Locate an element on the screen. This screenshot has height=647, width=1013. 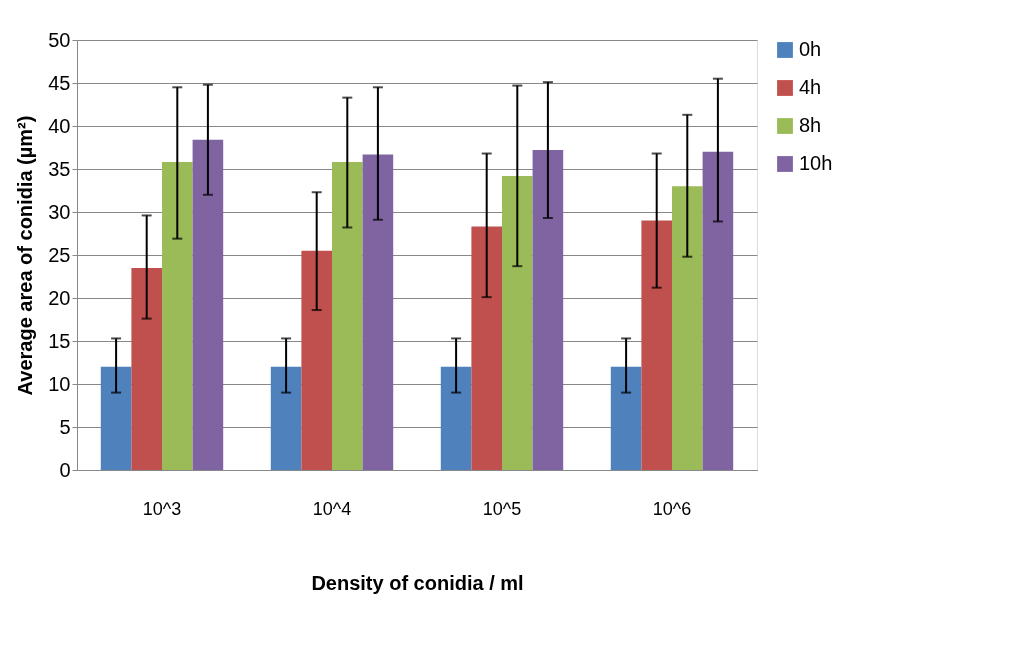
x-tick-label: 10^6 is located at coordinates (672, 508).